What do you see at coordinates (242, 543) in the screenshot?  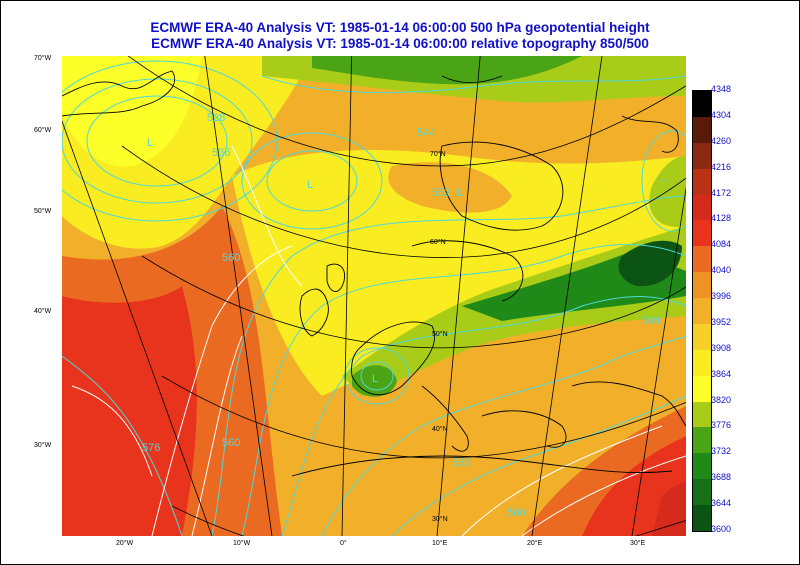 I see `bottom-lon-label: 10°W` at bounding box center [242, 543].